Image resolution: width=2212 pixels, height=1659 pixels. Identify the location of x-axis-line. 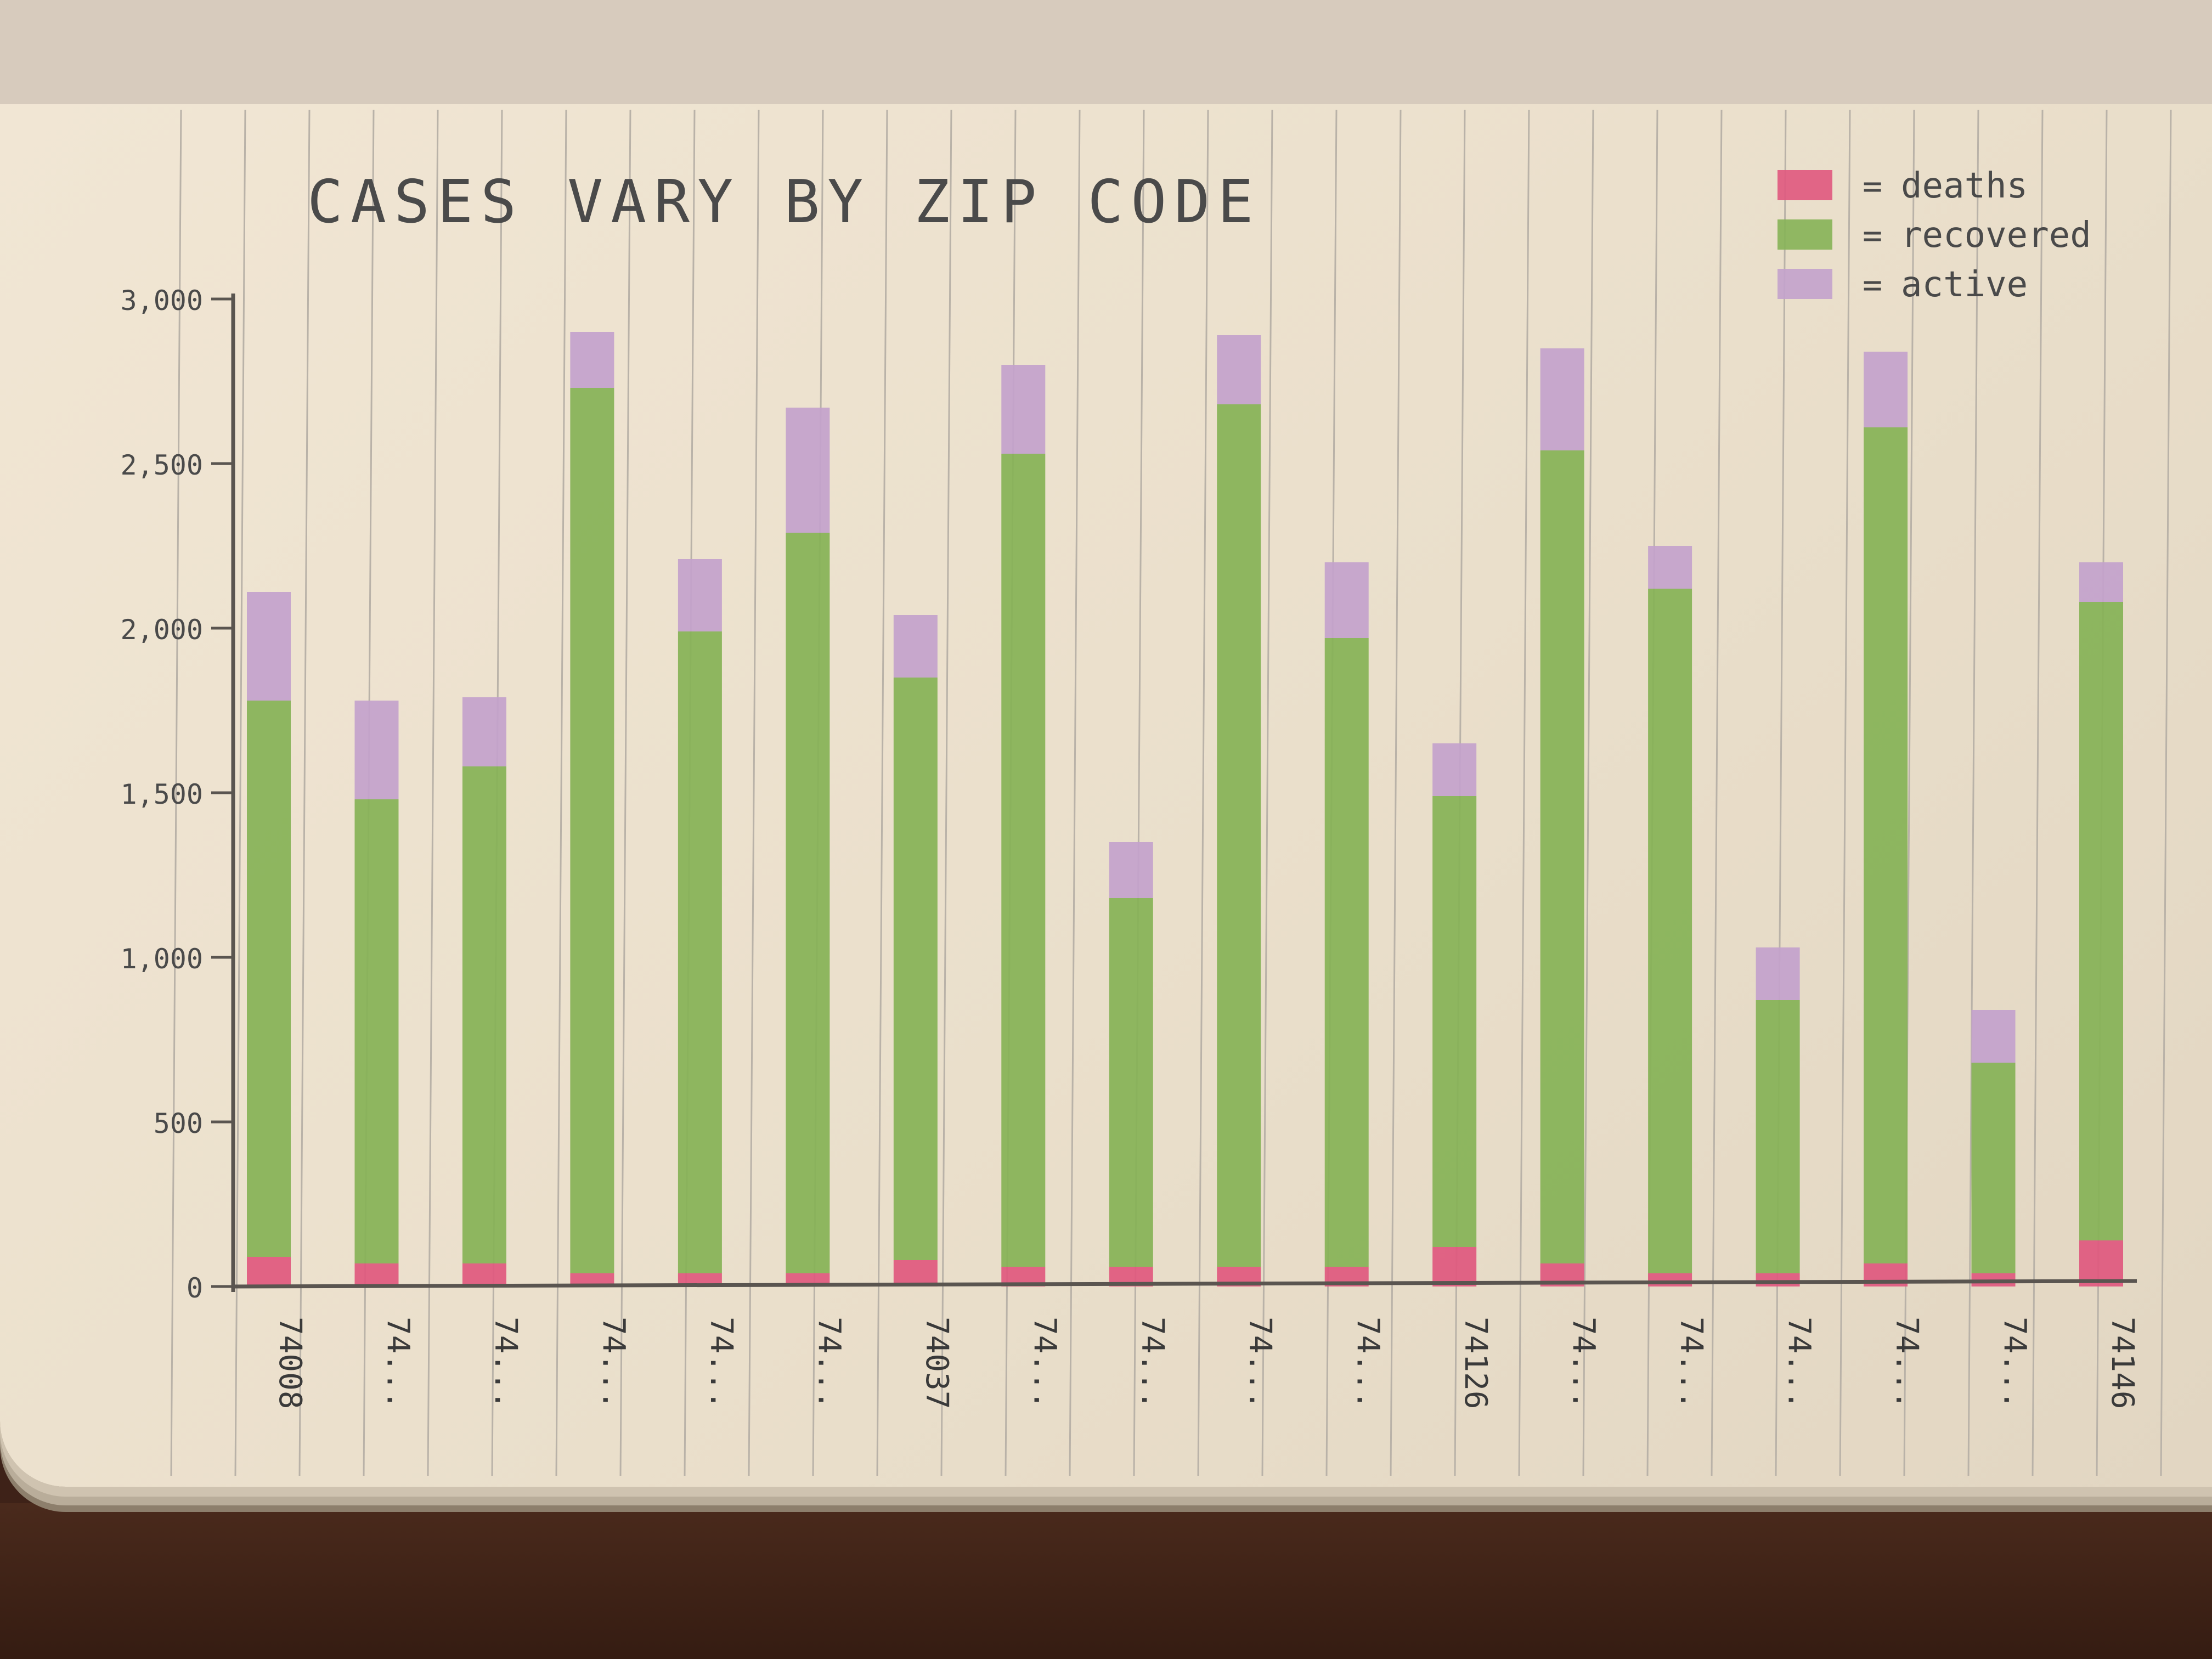
(1185, 1284).